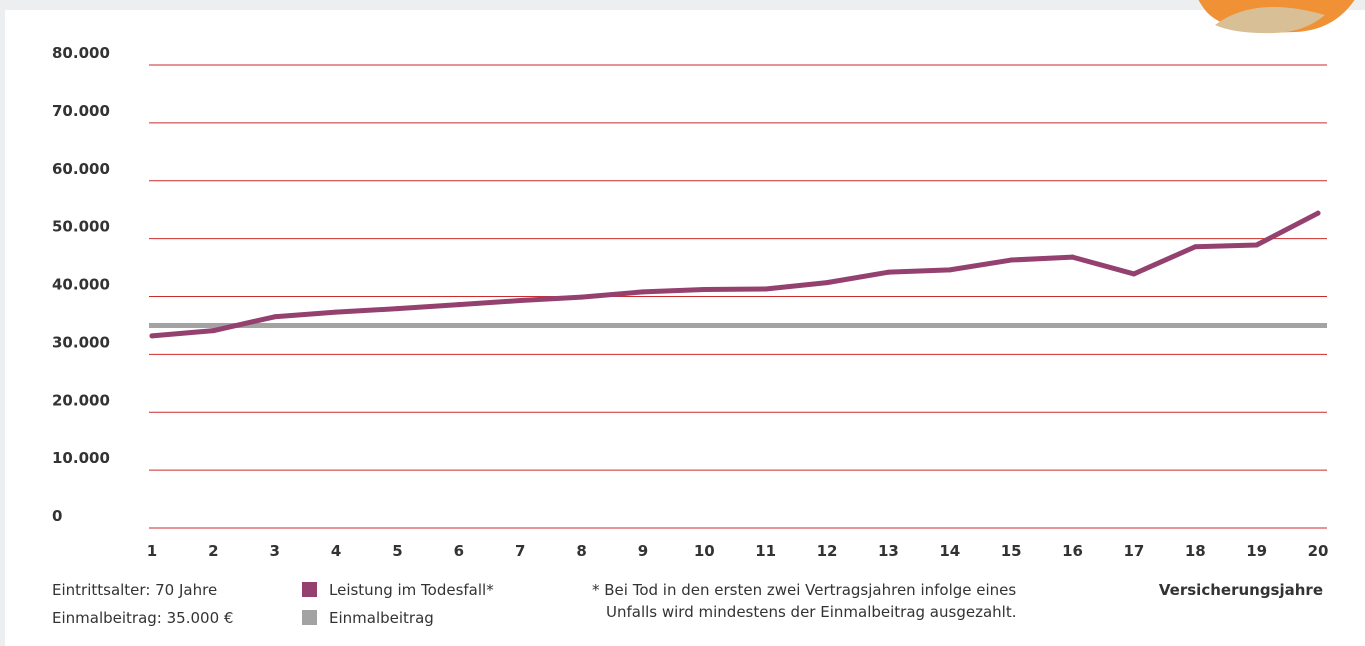 The image size is (1365, 646). I want to click on x-tick-label: 17, so click(1133, 551).